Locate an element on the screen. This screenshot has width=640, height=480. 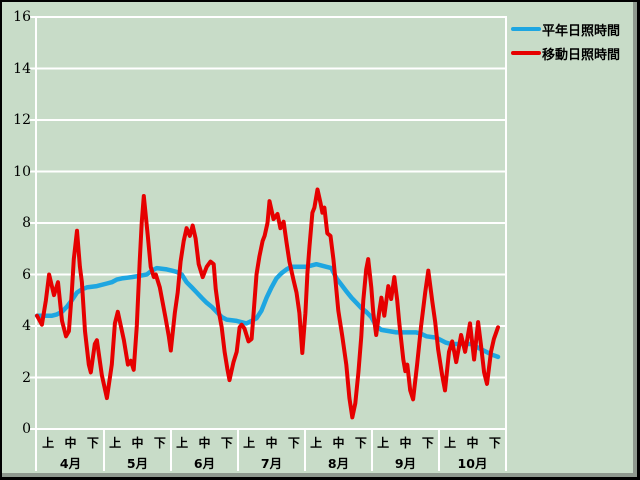
y-axis-label: 16 is located at coordinates (22, 17).